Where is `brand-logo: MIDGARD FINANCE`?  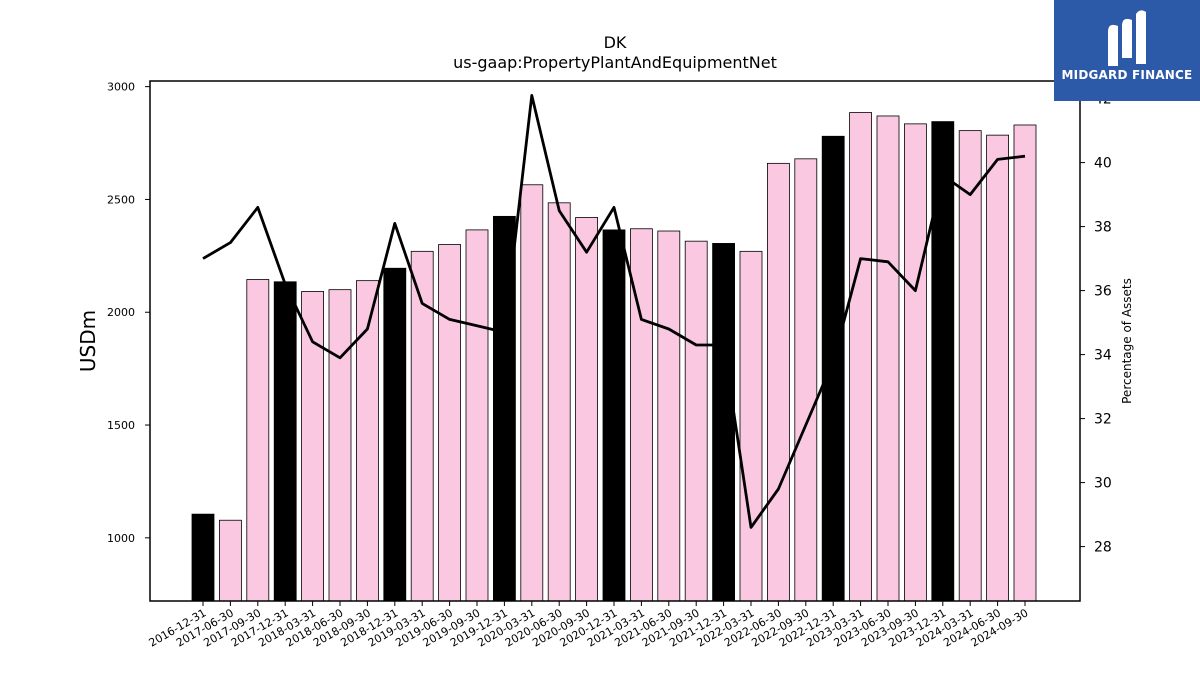
brand-logo: MIDGARD FINANCE is located at coordinates (1127, 50).